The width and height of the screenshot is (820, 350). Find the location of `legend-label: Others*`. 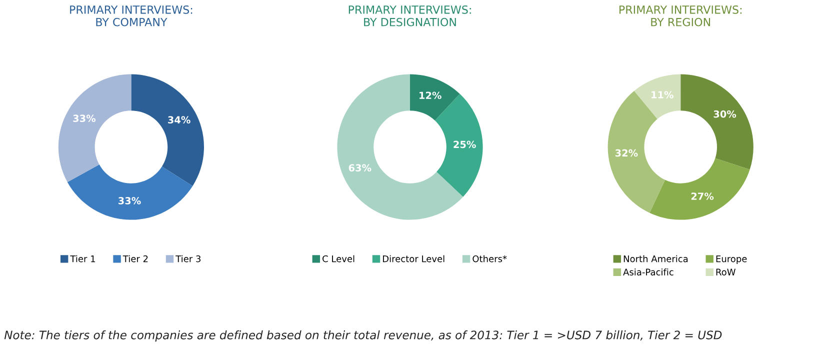

legend-label: Others* is located at coordinates (489, 258).